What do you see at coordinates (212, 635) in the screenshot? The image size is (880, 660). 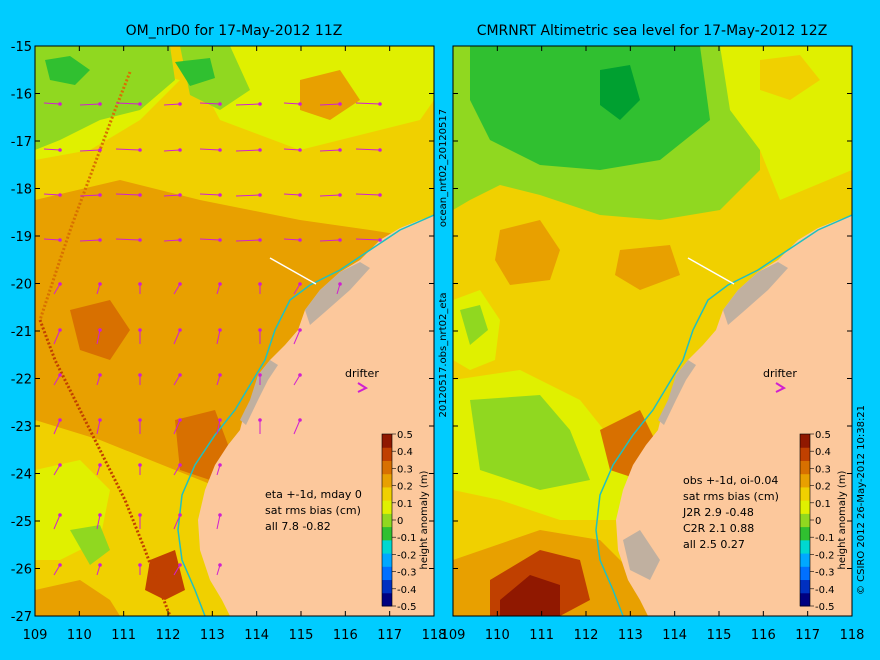 I see `left-lon-tick-label: 113` at bounding box center [212, 635].